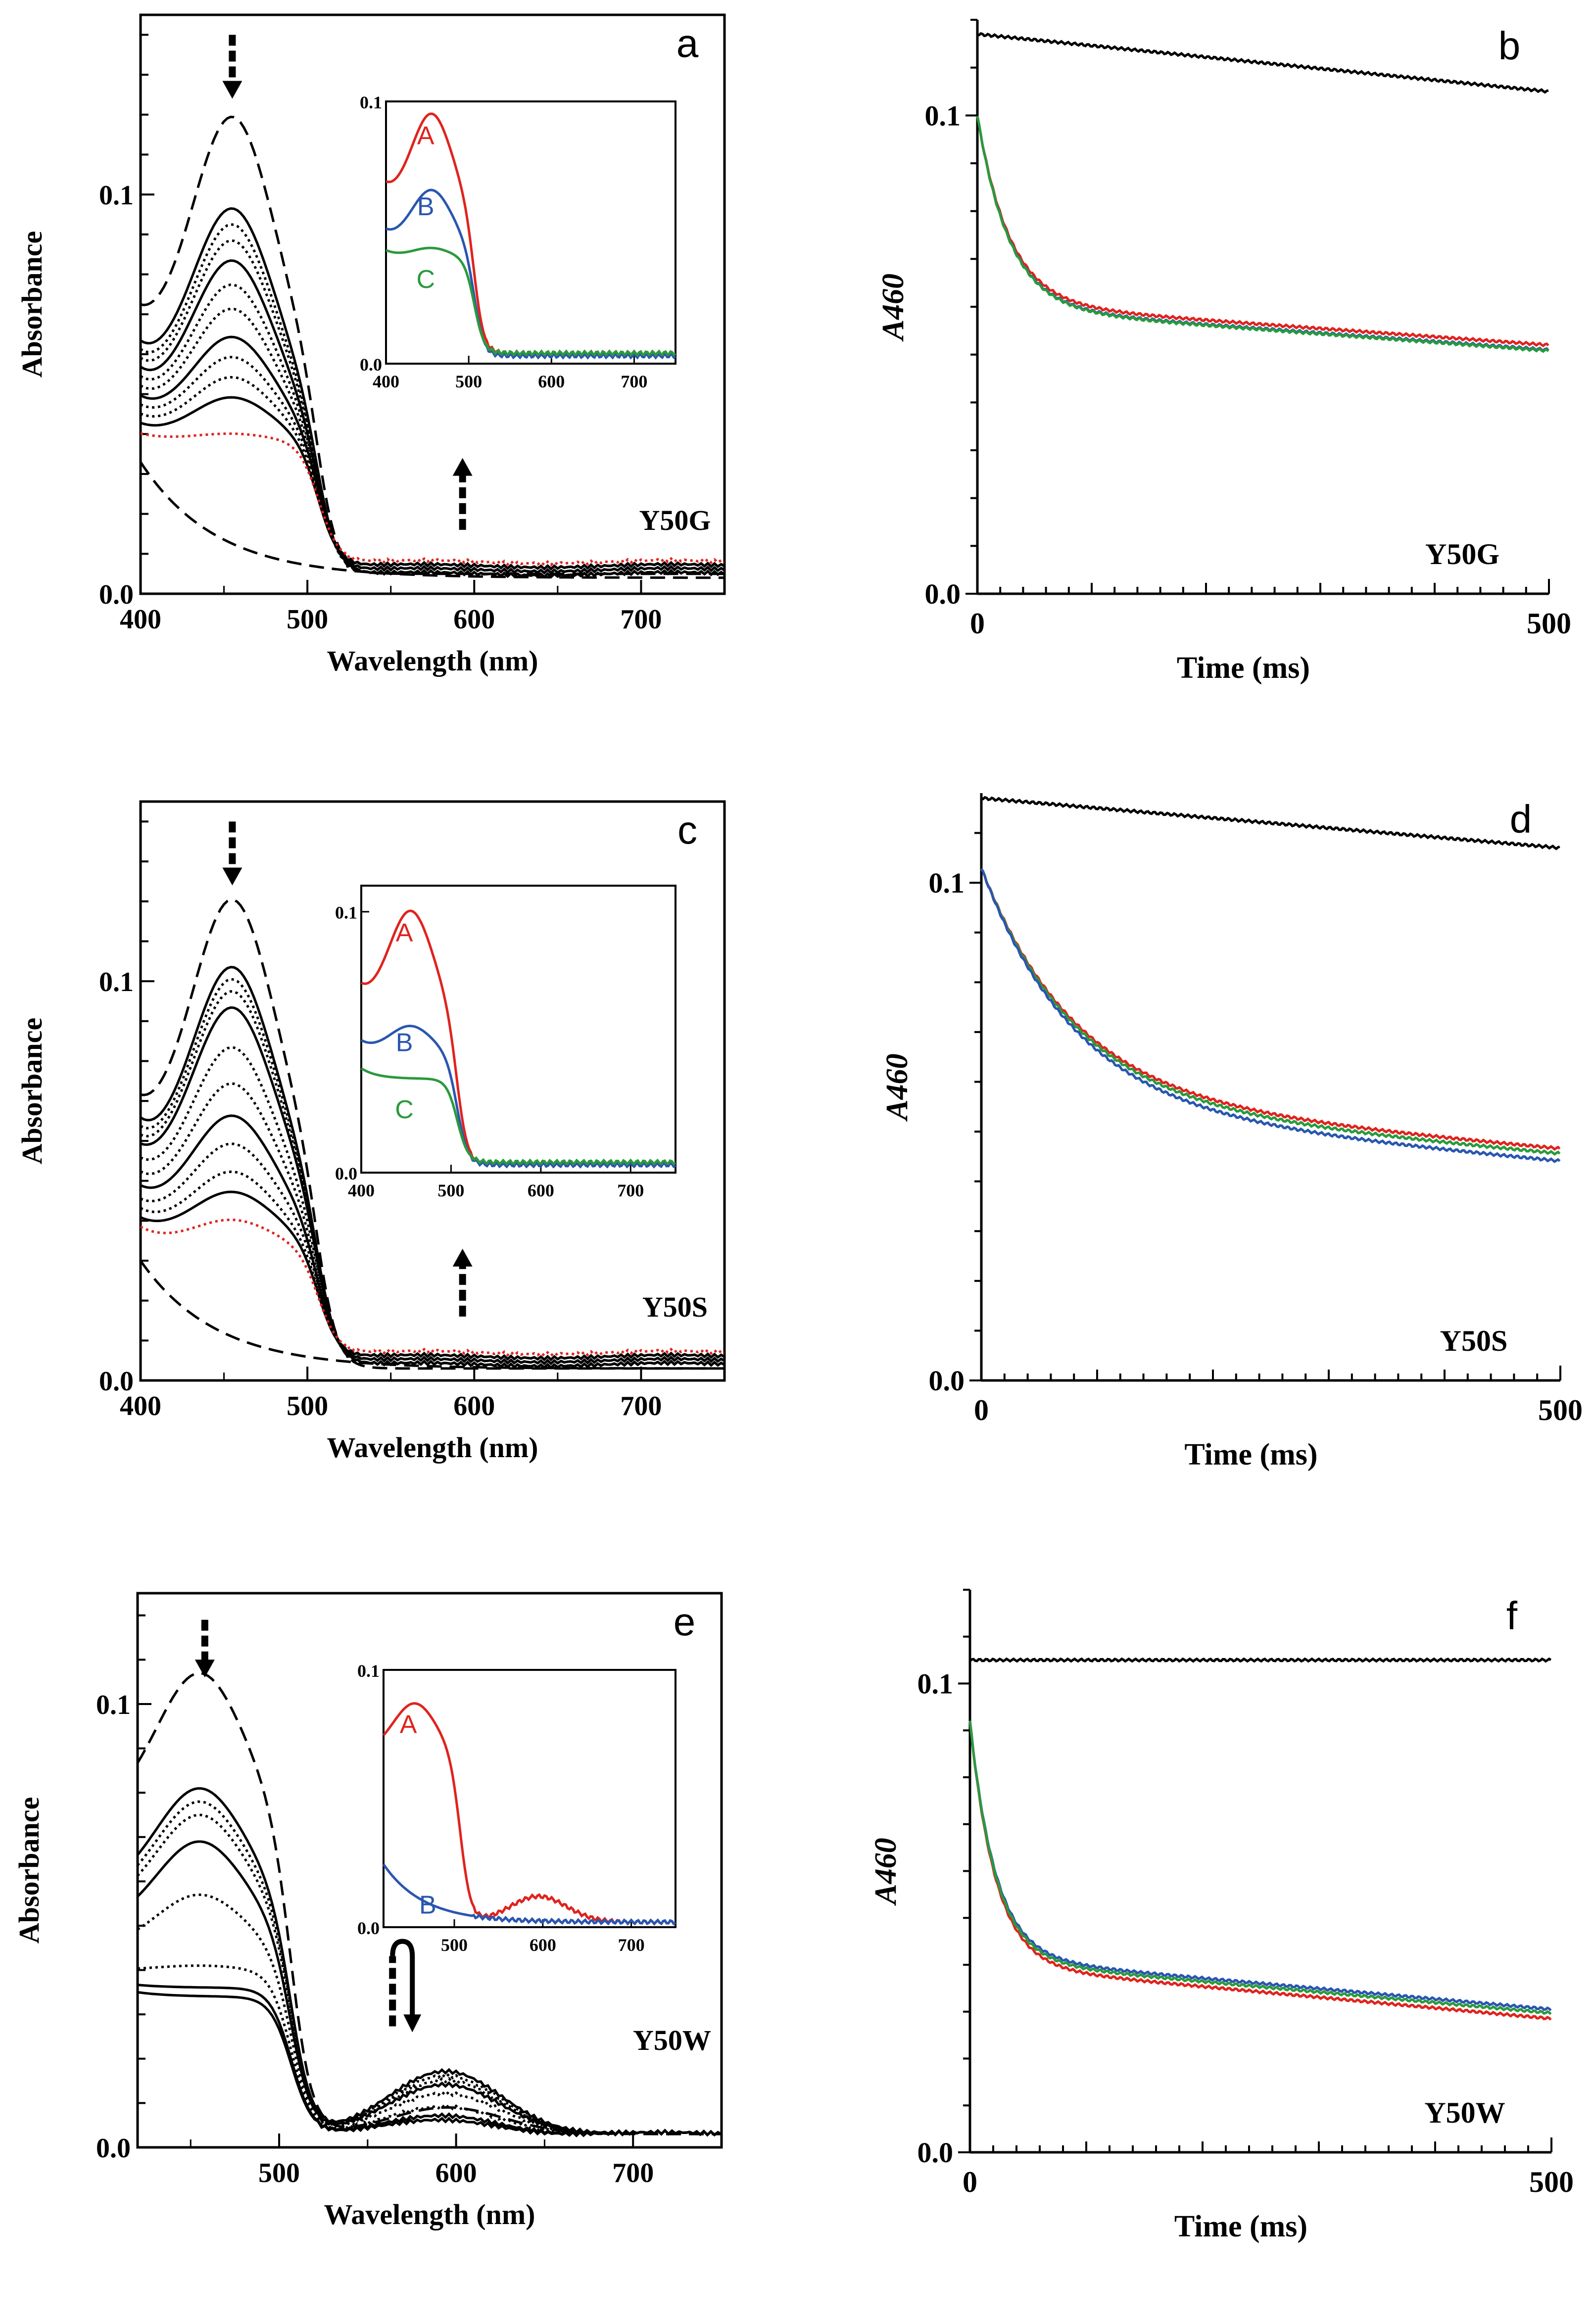  I want to click on panel-label: f, so click(1512, 1616).